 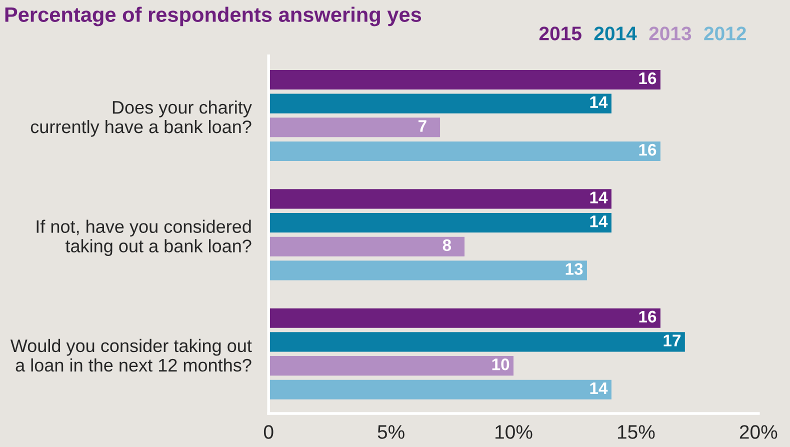 I want to click on y-tick-label: Would you consider taking out a loan in the next 12 months?, so click(x=131, y=355).